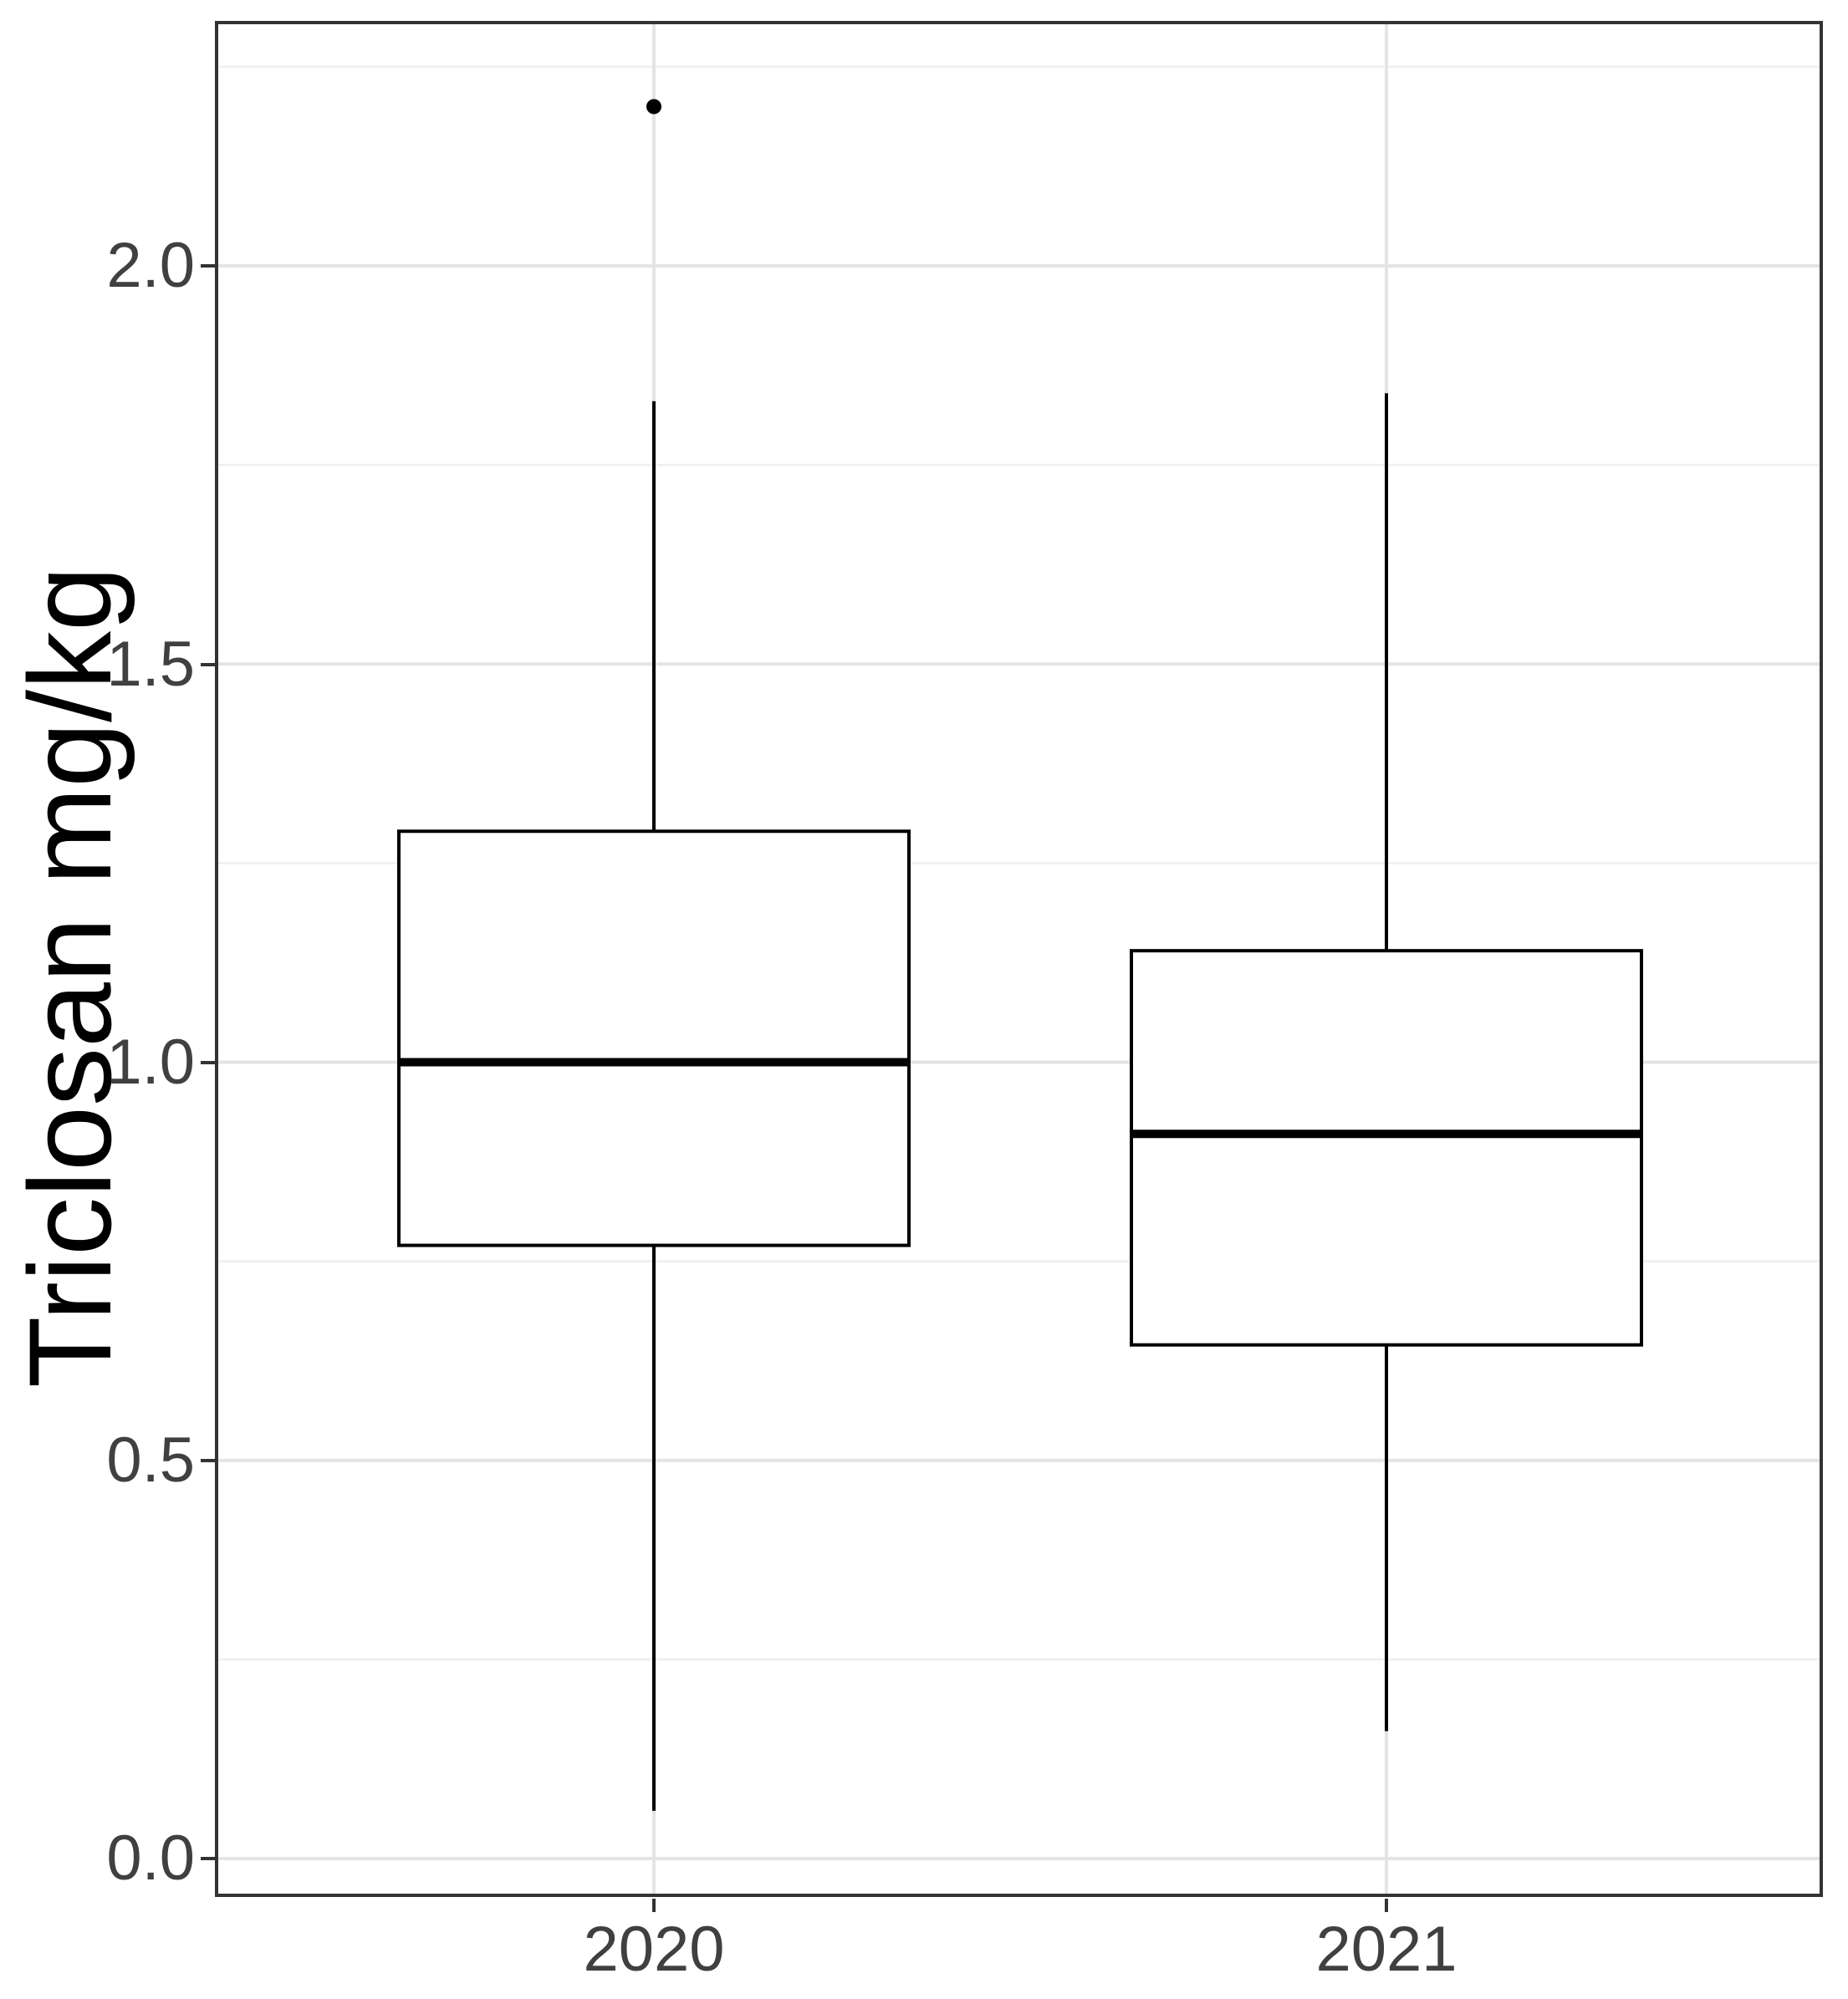 The image size is (1848, 1999). I want to click on y-tick-label: 1.0, so click(150, 1062).